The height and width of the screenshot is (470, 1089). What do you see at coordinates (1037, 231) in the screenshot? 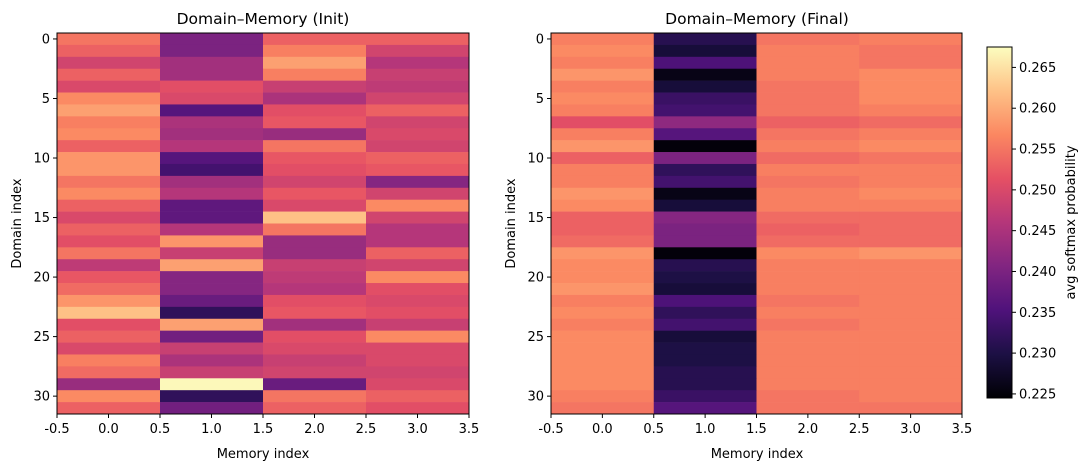
I see `colorbar-tick-label: 0.245` at bounding box center [1037, 231].